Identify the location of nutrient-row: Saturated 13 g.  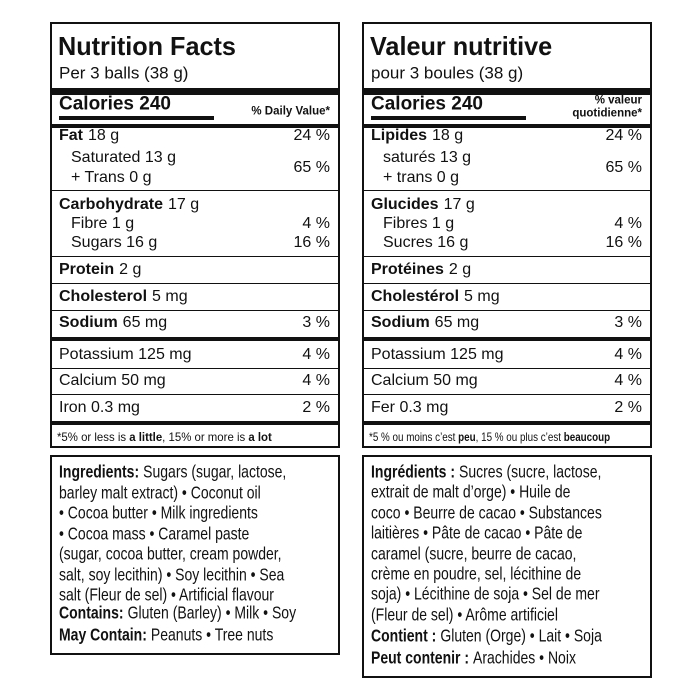
(123, 157).